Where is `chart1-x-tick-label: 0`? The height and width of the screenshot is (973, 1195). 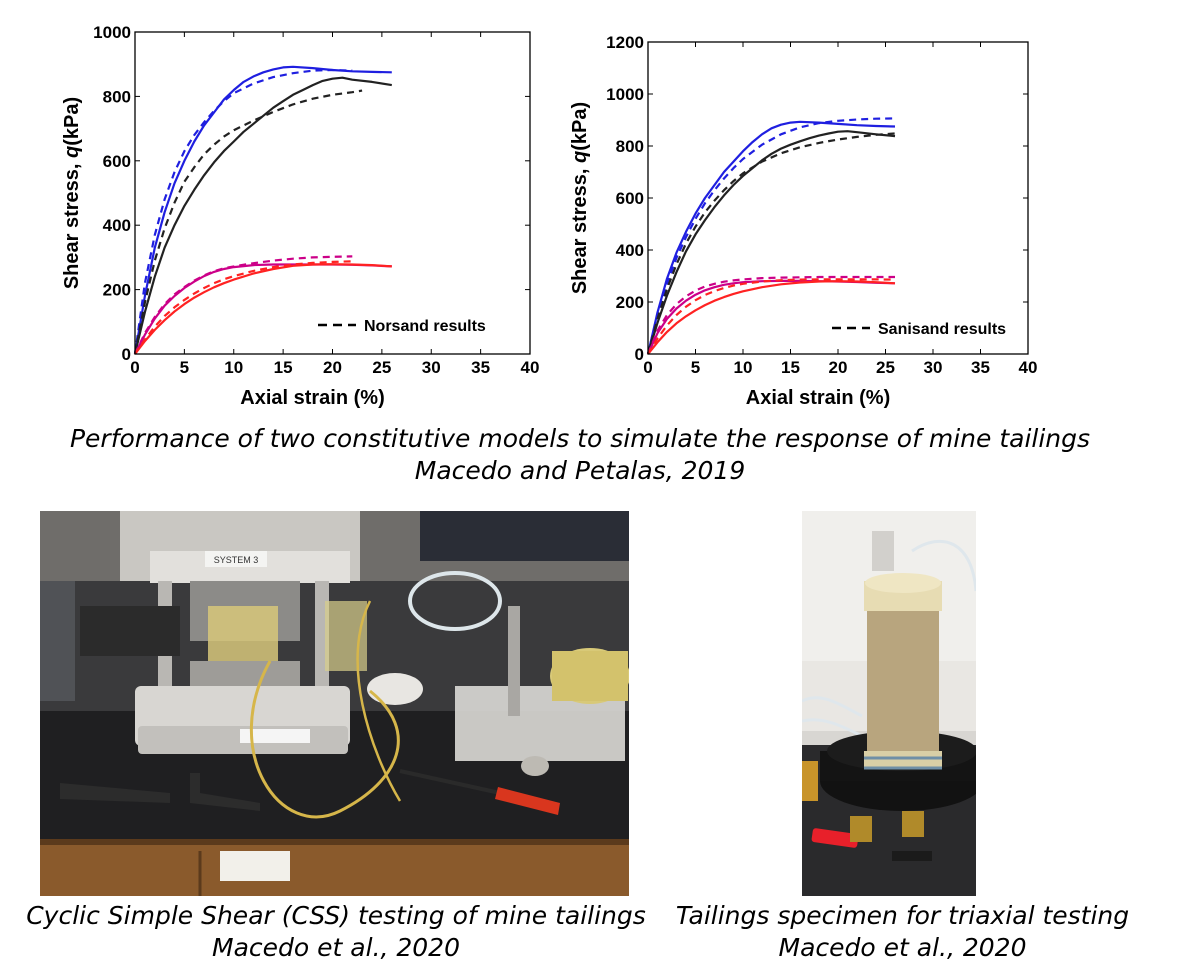
chart1-x-tick-label: 0 is located at coordinates (134, 367).